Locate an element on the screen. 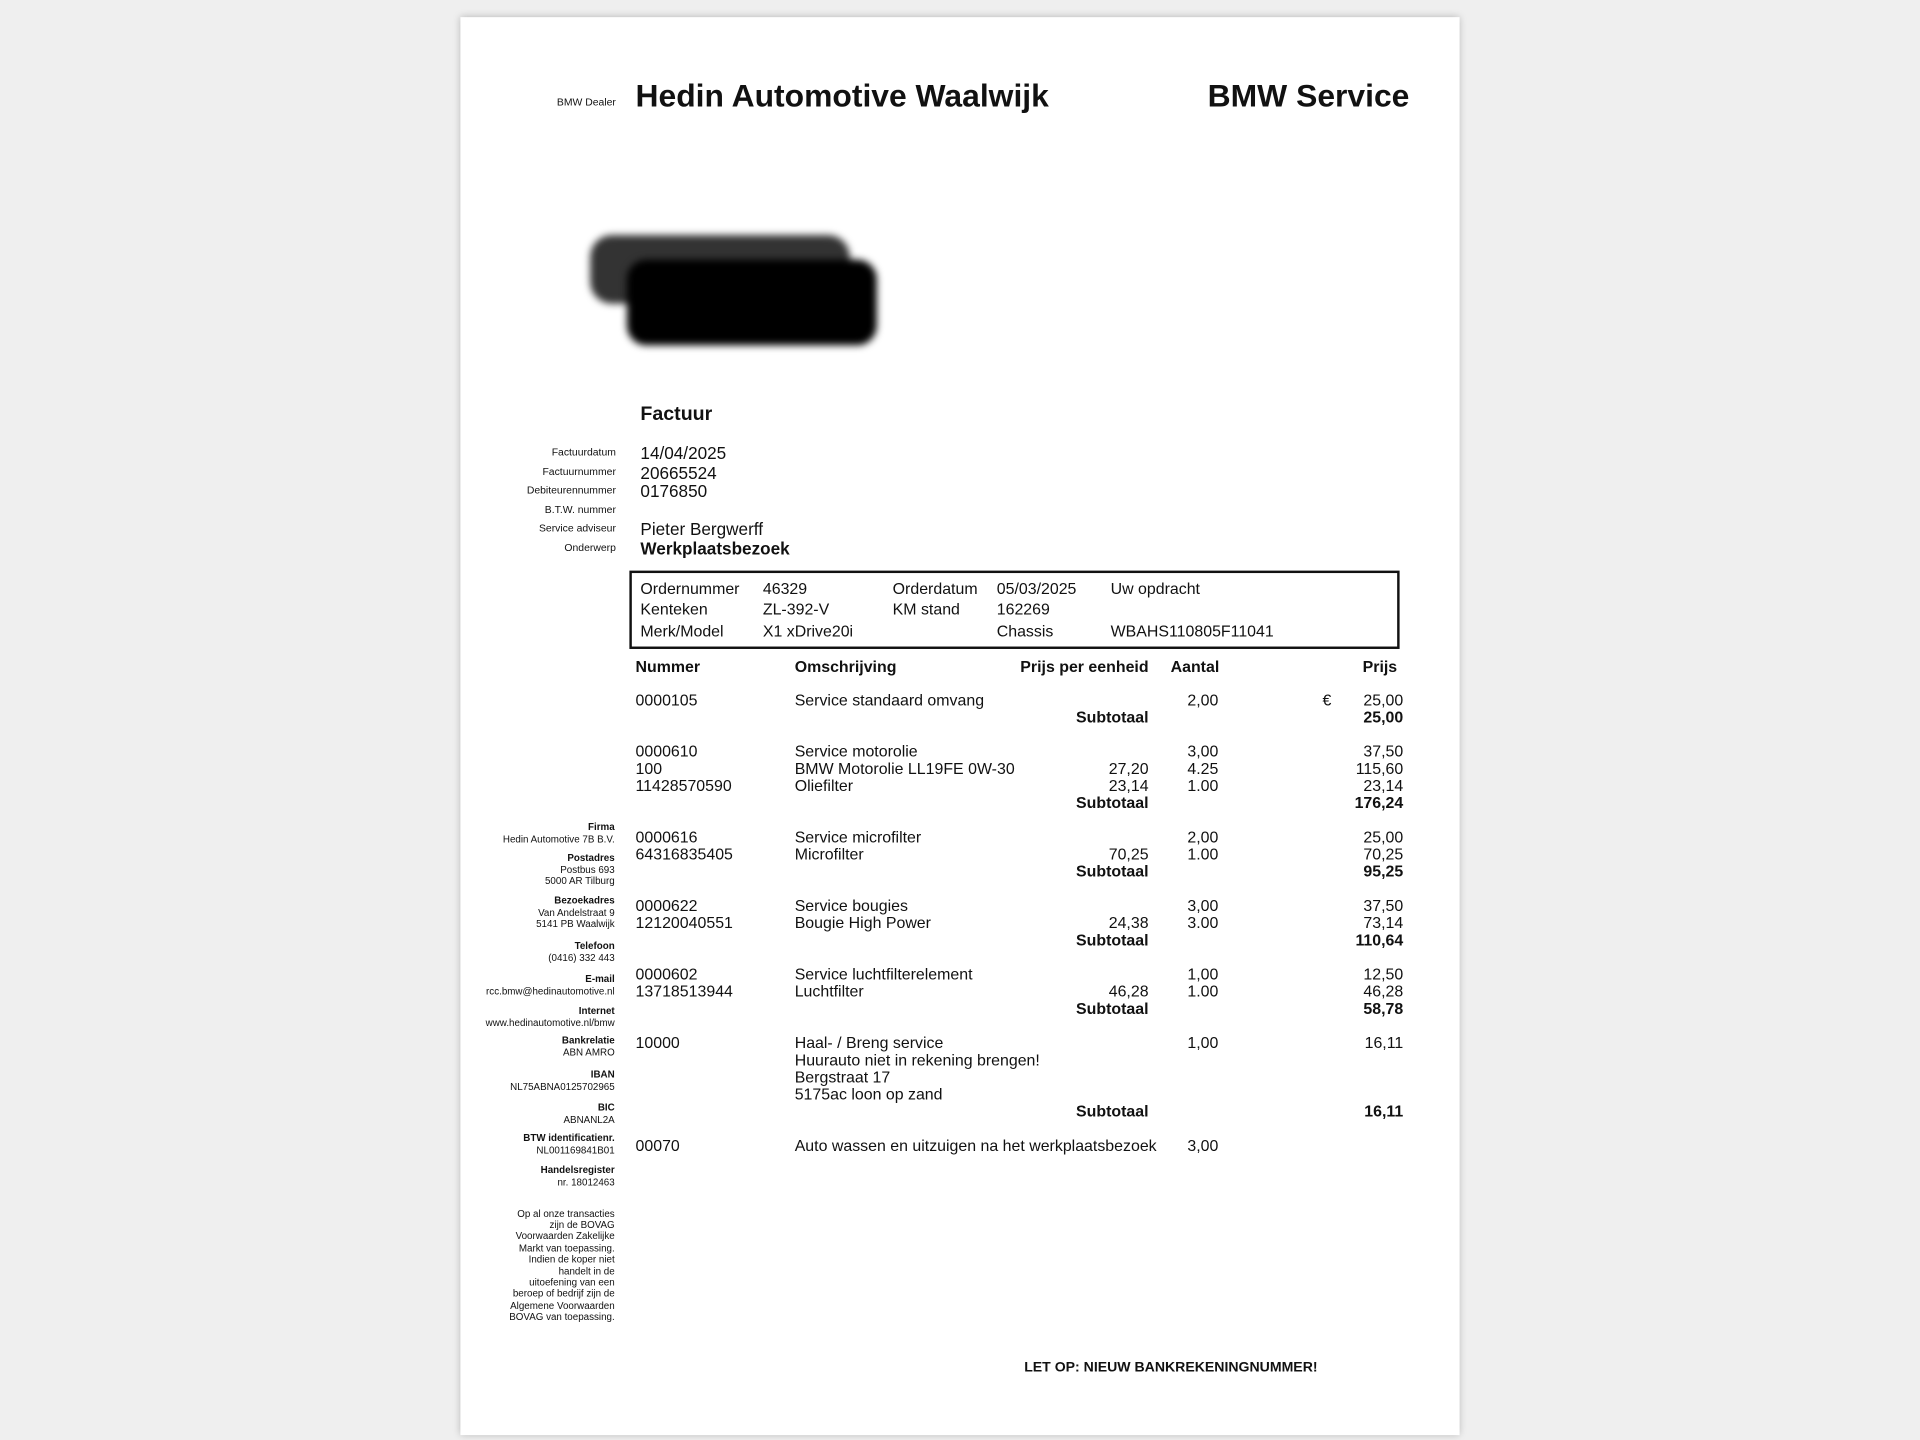 The width and height of the screenshot is (1920, 1440). subtotal-value: 110,64 is located at coordinates (1379, 939).